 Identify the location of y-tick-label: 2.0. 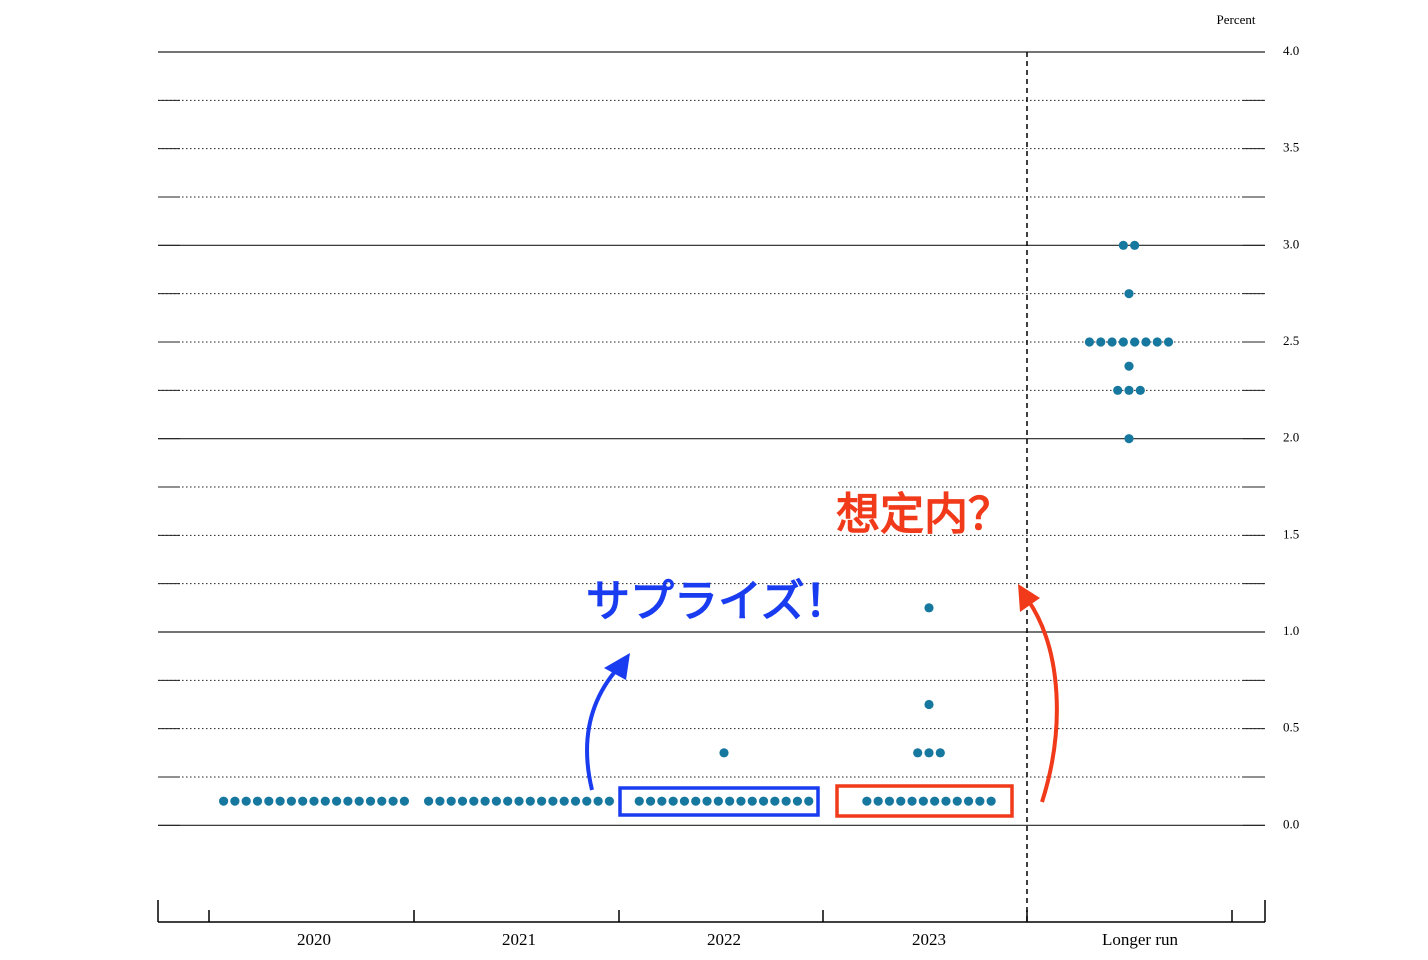
(1291, 437).